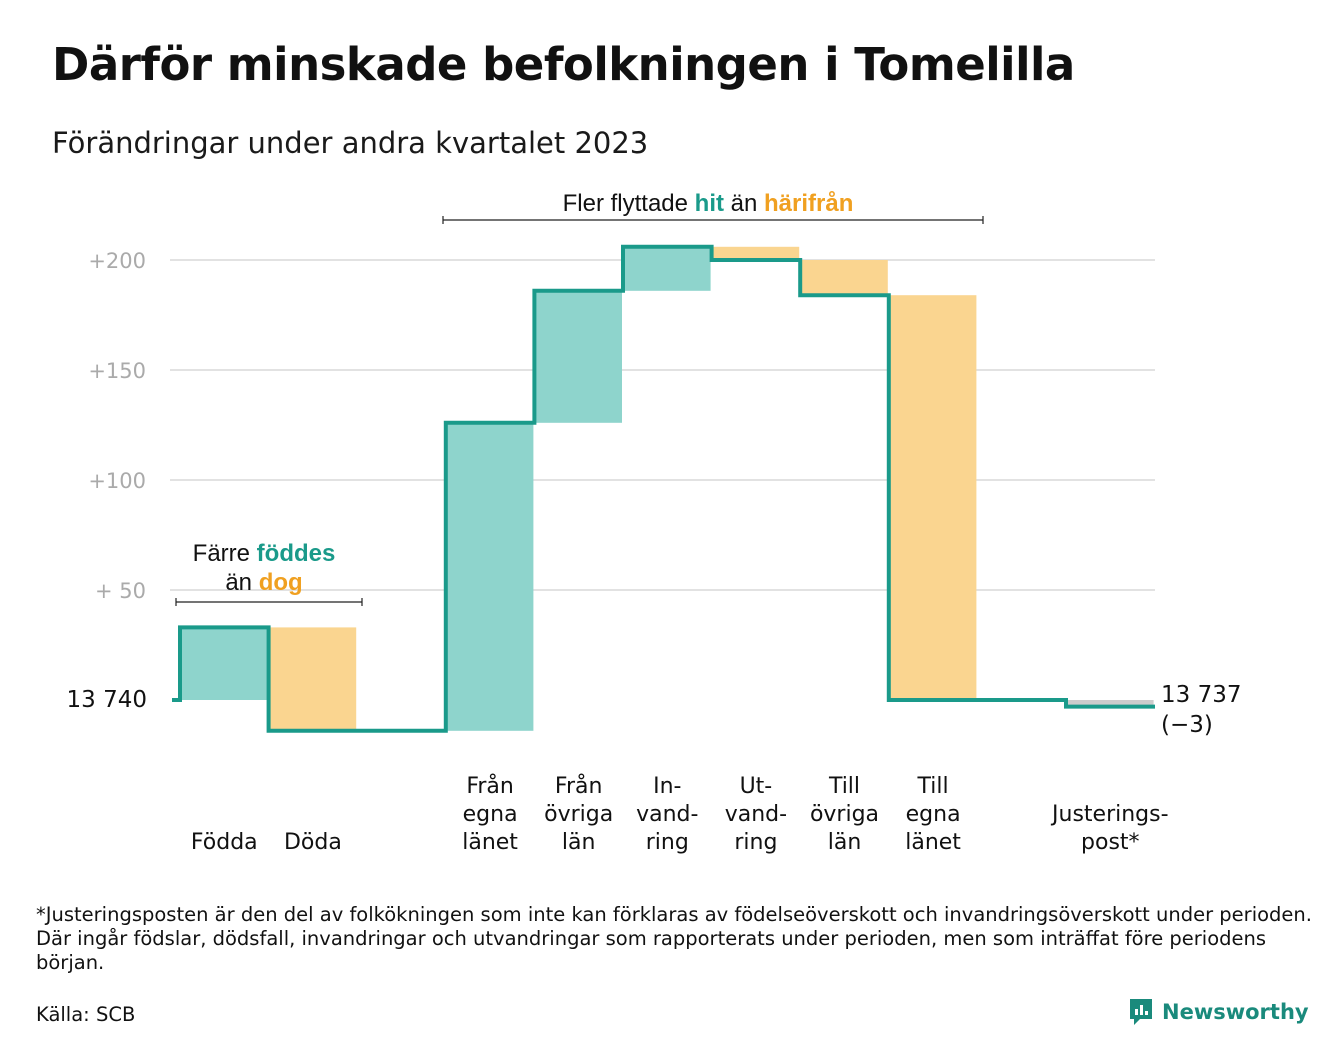  I want to click on source-note: Källa: SCB, so click(86, 1014).